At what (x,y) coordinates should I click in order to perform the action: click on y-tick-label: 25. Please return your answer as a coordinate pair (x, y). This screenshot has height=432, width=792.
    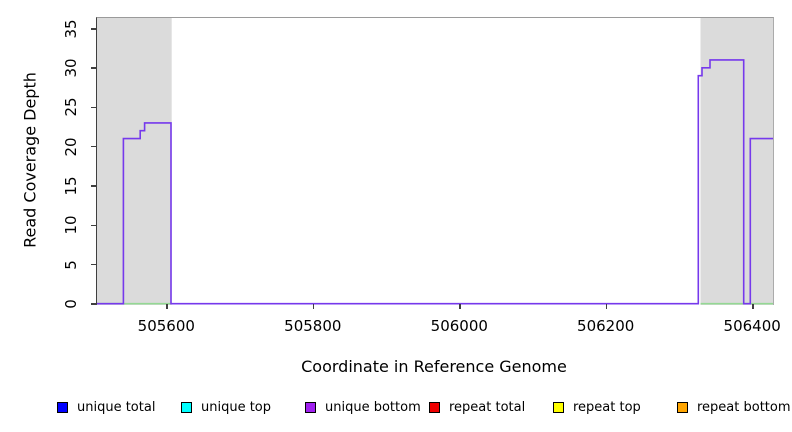
    Looking at the image, I should click on (71, 107).